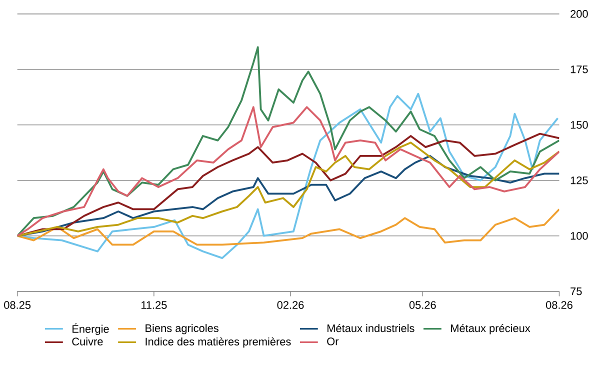 The height and width of the screenshot is (378, 600). Describe the element at coordinates (17, 305) in the screenshot. I see `x-tick-label: 08.25` at that location.